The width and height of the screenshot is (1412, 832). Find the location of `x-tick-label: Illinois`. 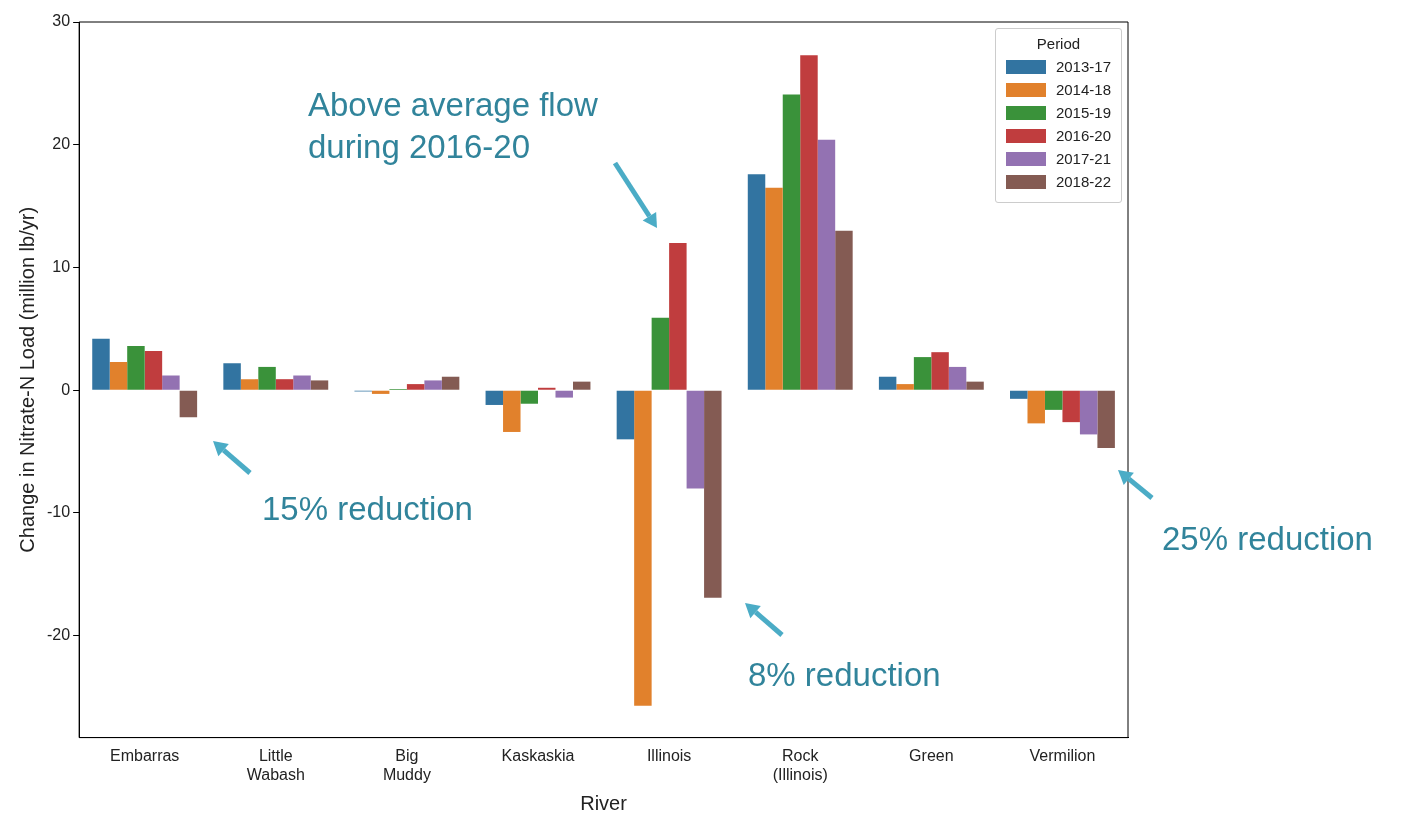

x-tick-label: Illinois is located at coordinates (669, 755).